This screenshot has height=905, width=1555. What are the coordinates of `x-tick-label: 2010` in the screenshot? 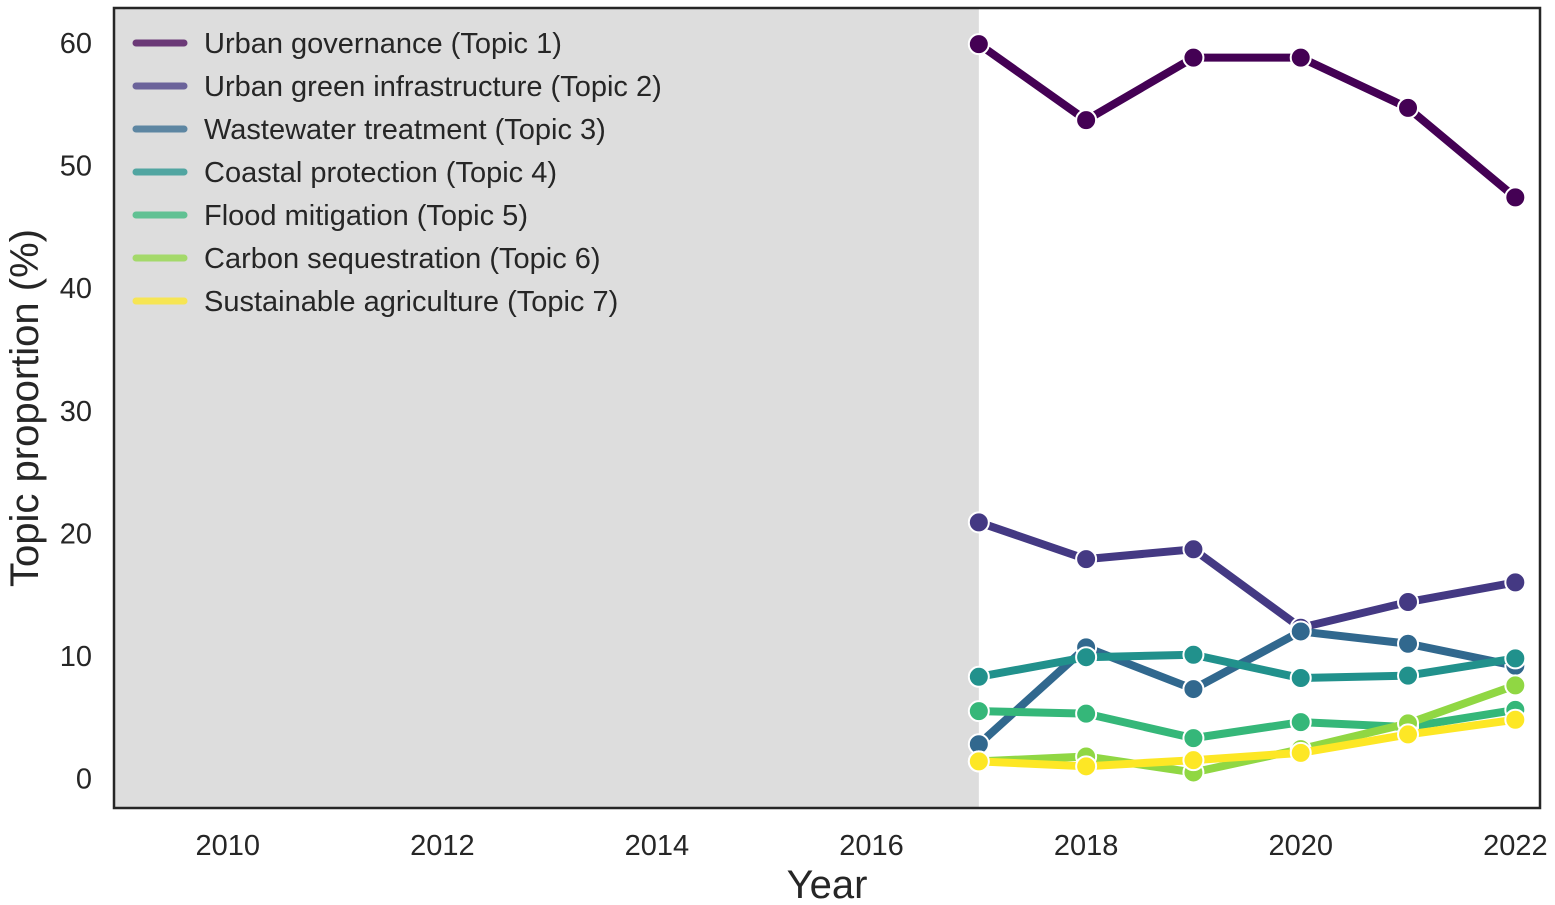 It's located at (227, 846).